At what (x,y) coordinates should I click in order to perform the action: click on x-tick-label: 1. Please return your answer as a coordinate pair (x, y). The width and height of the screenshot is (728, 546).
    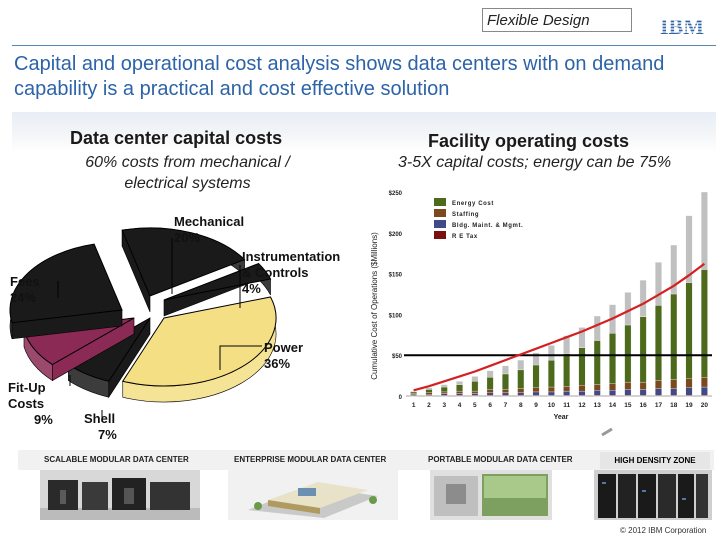
    Looking at the image, I should click on (414, 405).